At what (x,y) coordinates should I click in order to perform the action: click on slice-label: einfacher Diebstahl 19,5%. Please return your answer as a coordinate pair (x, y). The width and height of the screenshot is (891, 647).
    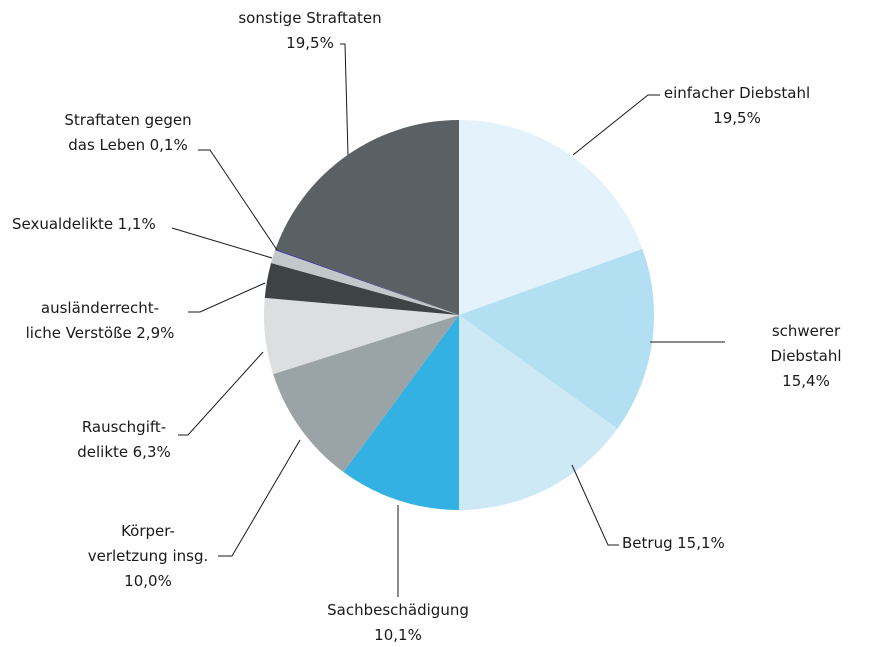
    Looking at the image, I should click on (737, 106).